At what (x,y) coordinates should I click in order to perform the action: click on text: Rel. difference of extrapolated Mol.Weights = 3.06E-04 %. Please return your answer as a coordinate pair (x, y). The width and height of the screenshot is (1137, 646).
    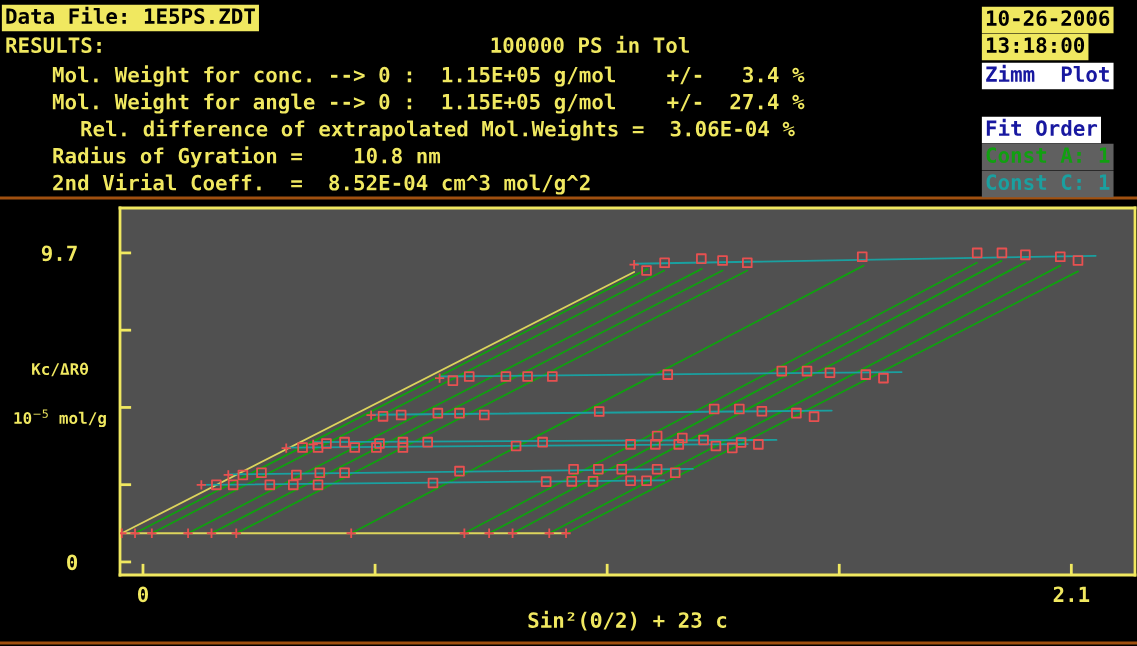
    Looking at the image, I should click on (438, 130).